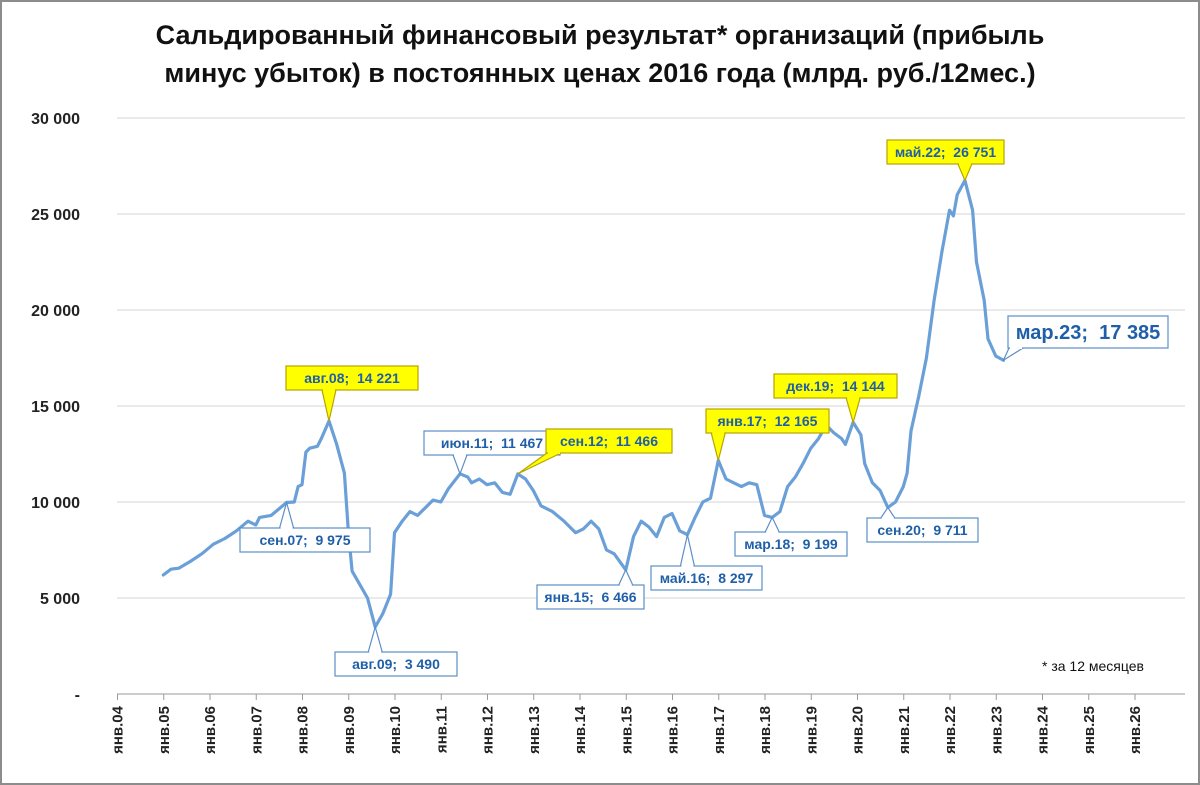 This screenshot has width=1200, height=785. I want to click on callout-label: янв.17; 12 165, so click(768, 421).